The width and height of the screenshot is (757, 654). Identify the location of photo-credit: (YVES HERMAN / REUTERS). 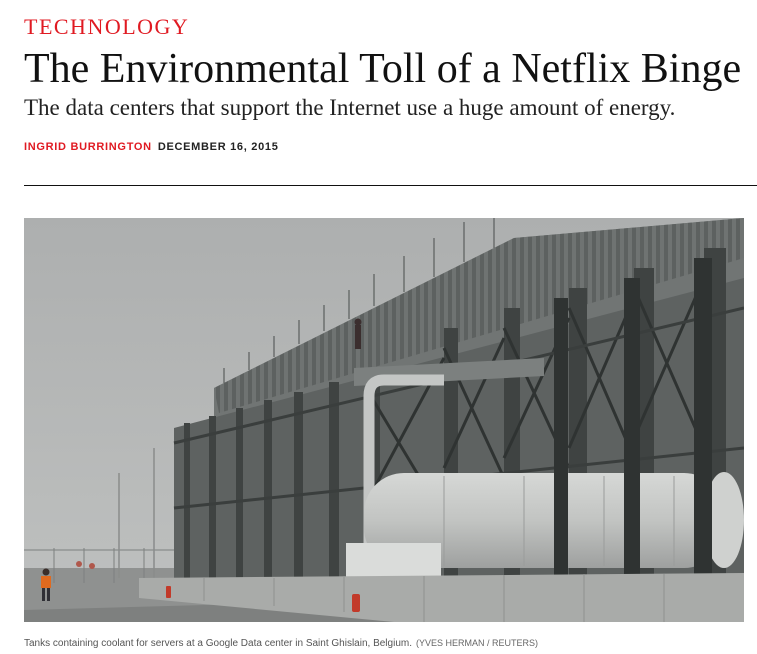
(476, 643).